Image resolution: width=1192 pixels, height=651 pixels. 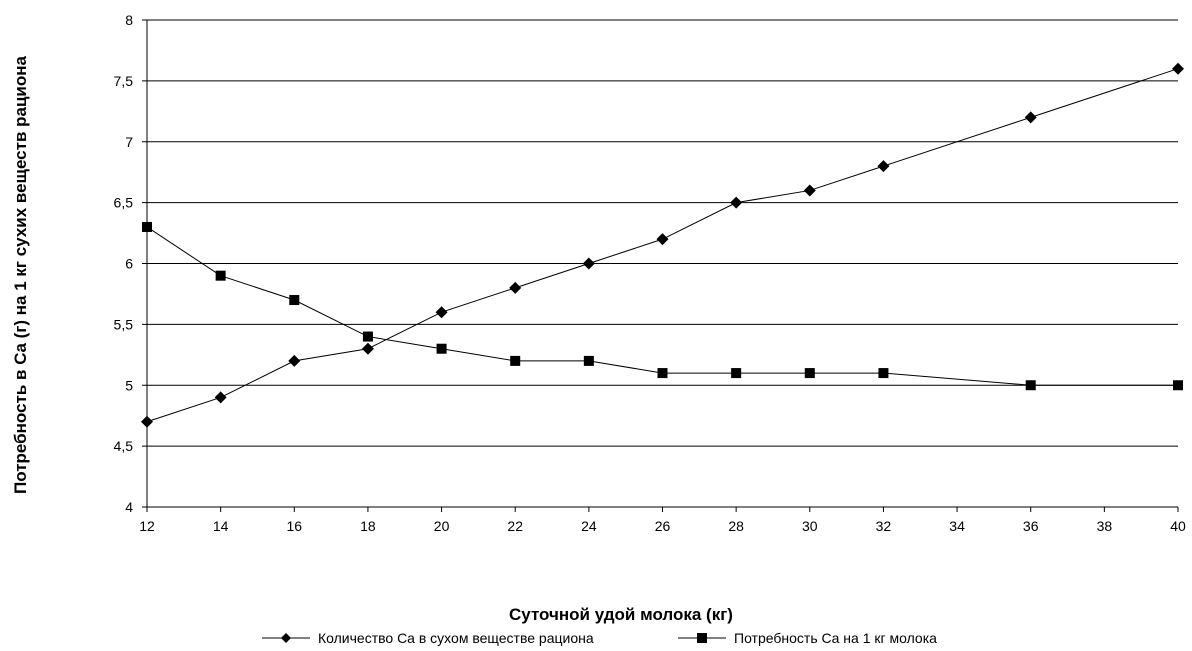 What do you see at coordinates (124, 324) in the screenshot?
I see `y-tick-label: 5,5` at bounding box center [124, 324].